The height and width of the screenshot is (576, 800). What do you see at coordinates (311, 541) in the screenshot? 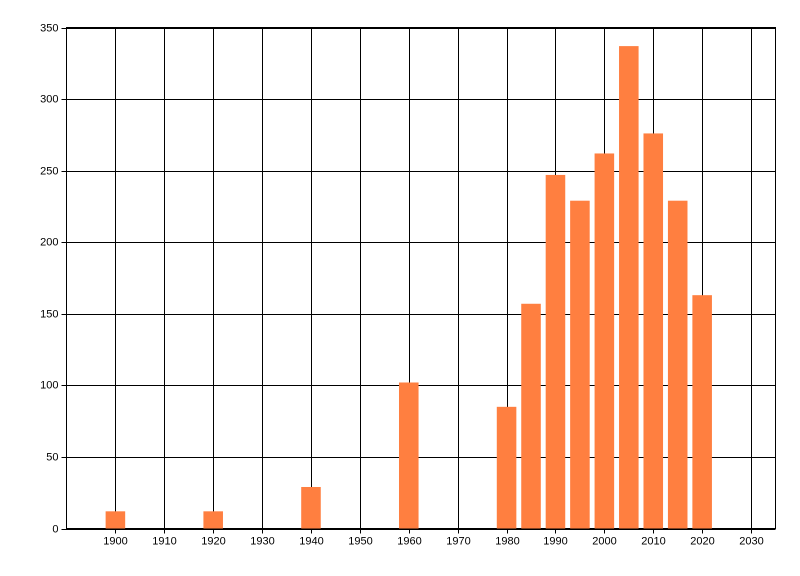
I see `x-tick-label: 1940` at bounding box center [311, 541].